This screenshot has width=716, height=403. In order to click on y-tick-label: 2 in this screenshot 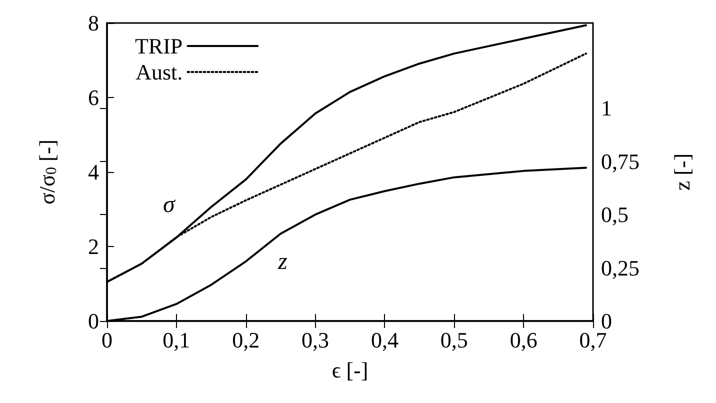, I will do `click(93, 246)`.